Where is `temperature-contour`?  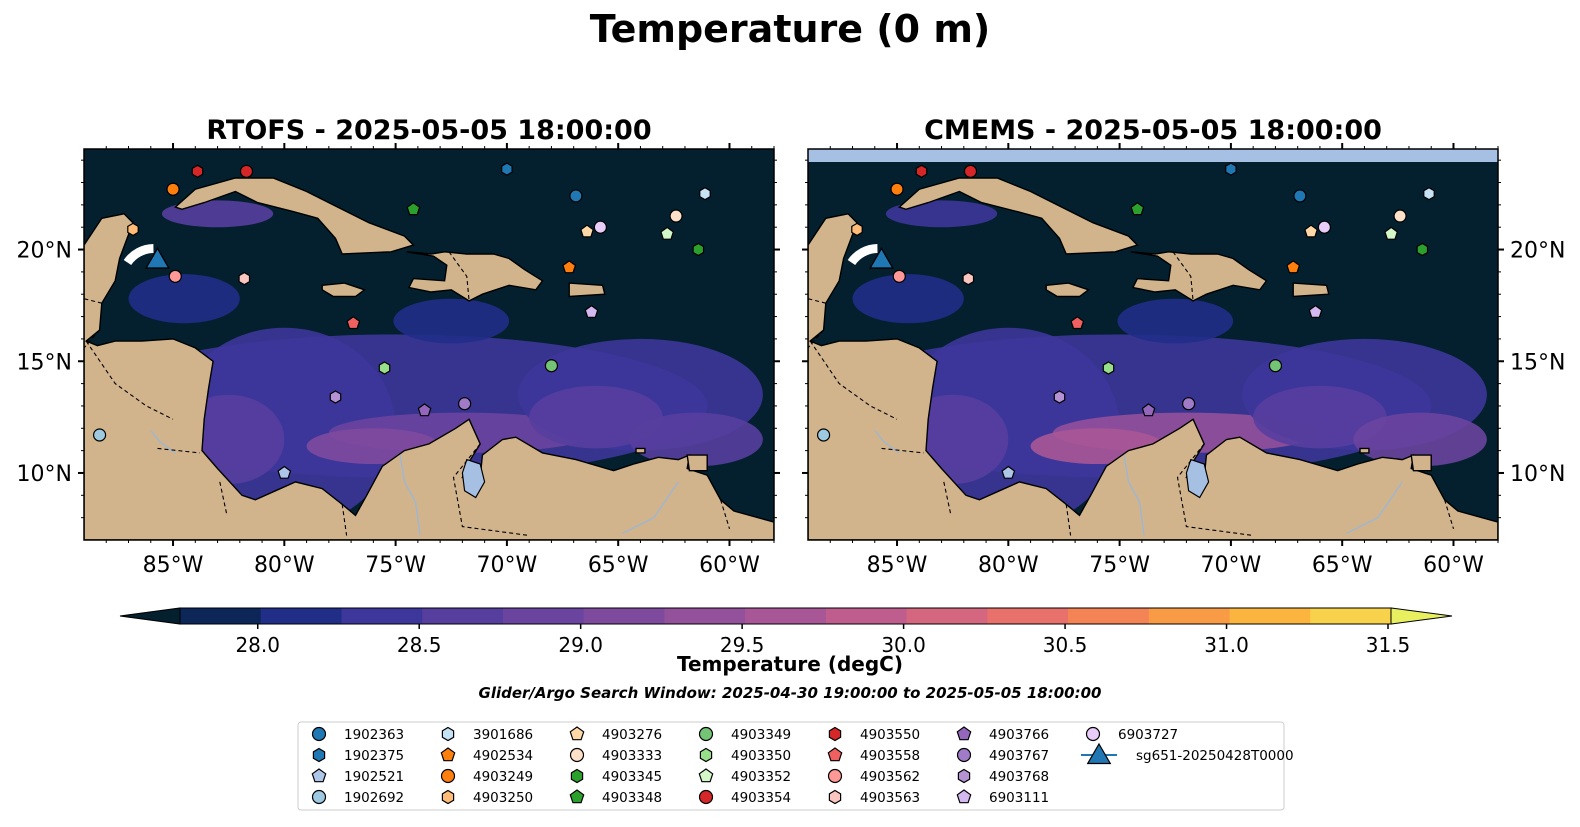 temperature-contour is located at coordinates (596, 417).